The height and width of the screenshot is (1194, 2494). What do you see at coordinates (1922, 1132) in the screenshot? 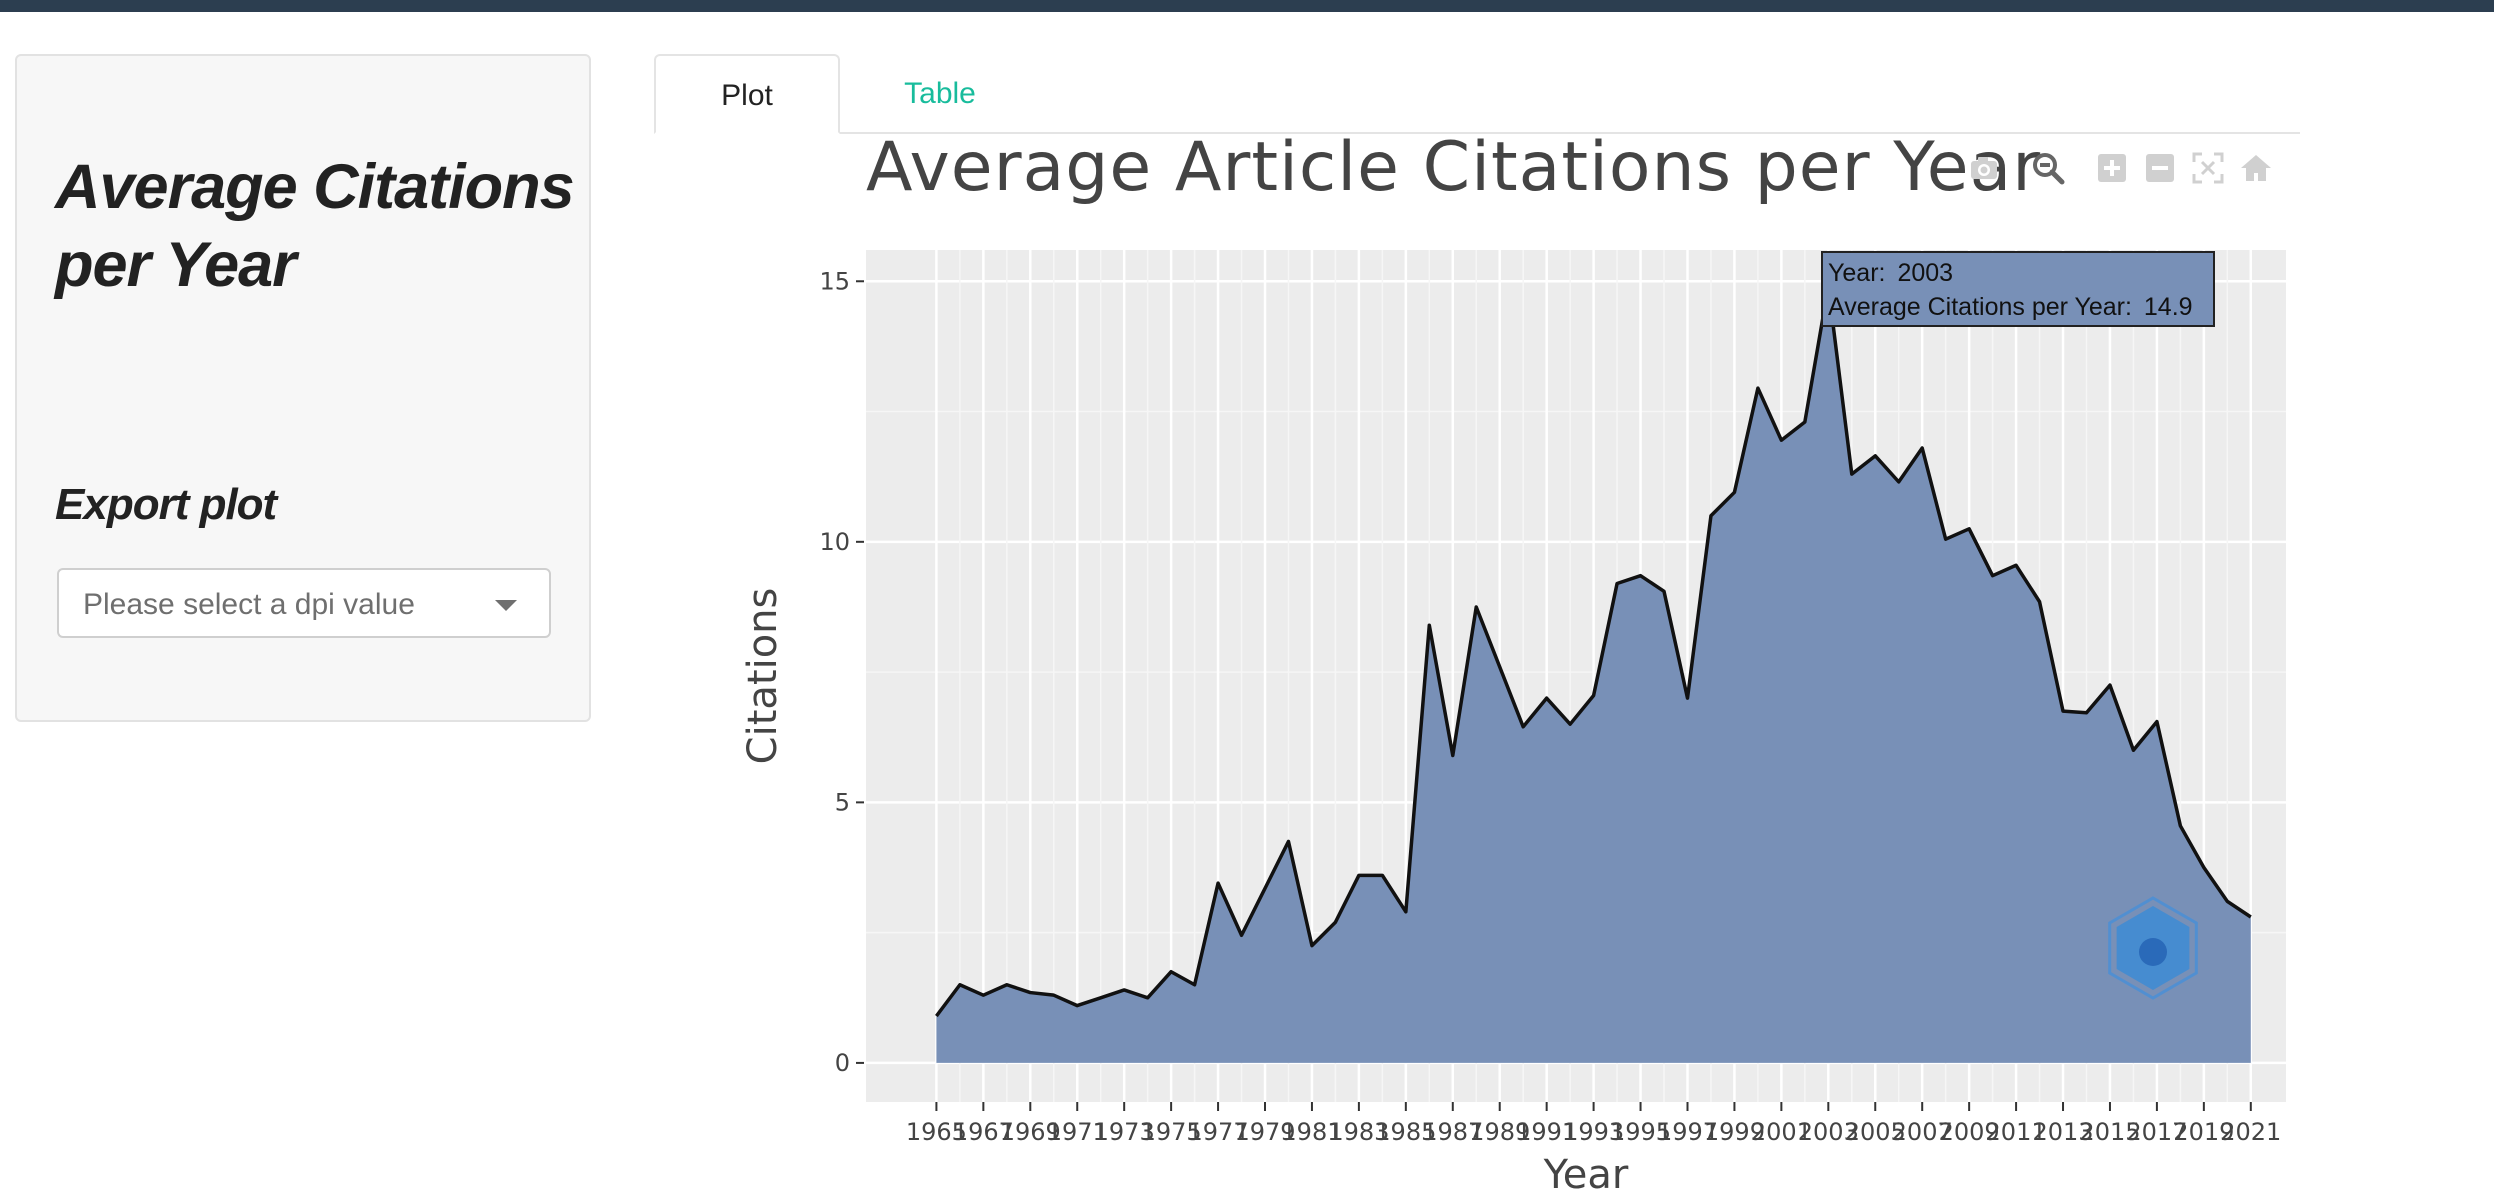
I see `x-tick-label: 2007` at bounding box center [1922, 1132].